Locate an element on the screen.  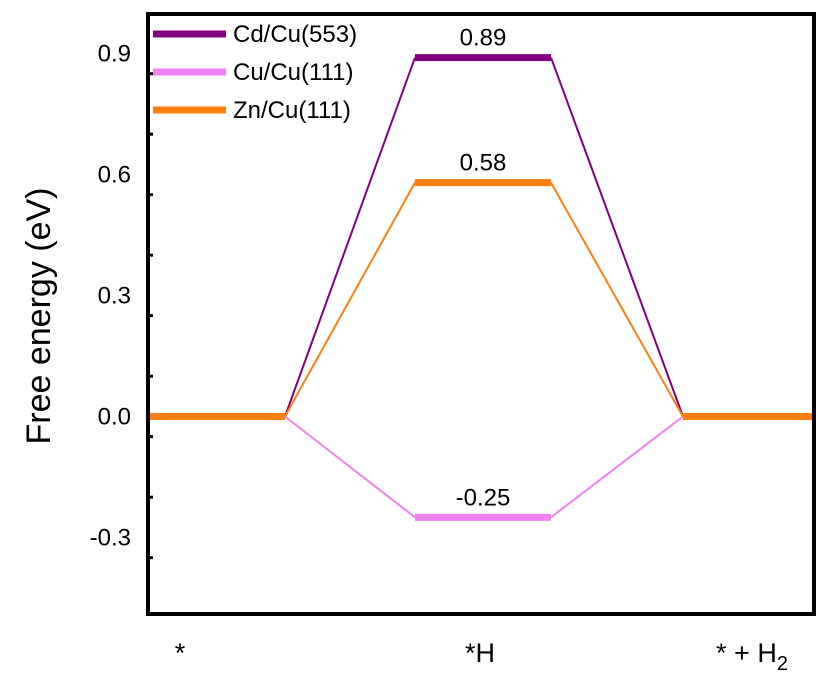
y-tick-label: 0.0 is located at coordinates (114, 417).